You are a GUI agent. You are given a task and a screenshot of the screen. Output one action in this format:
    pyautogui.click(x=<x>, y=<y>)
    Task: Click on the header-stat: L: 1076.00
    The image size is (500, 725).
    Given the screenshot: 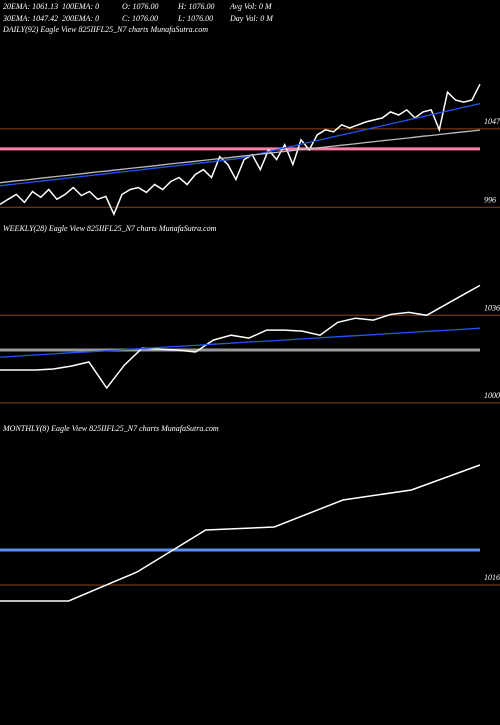 What is the action you would take?
    pyautogui.click(x=195, y=18)
    